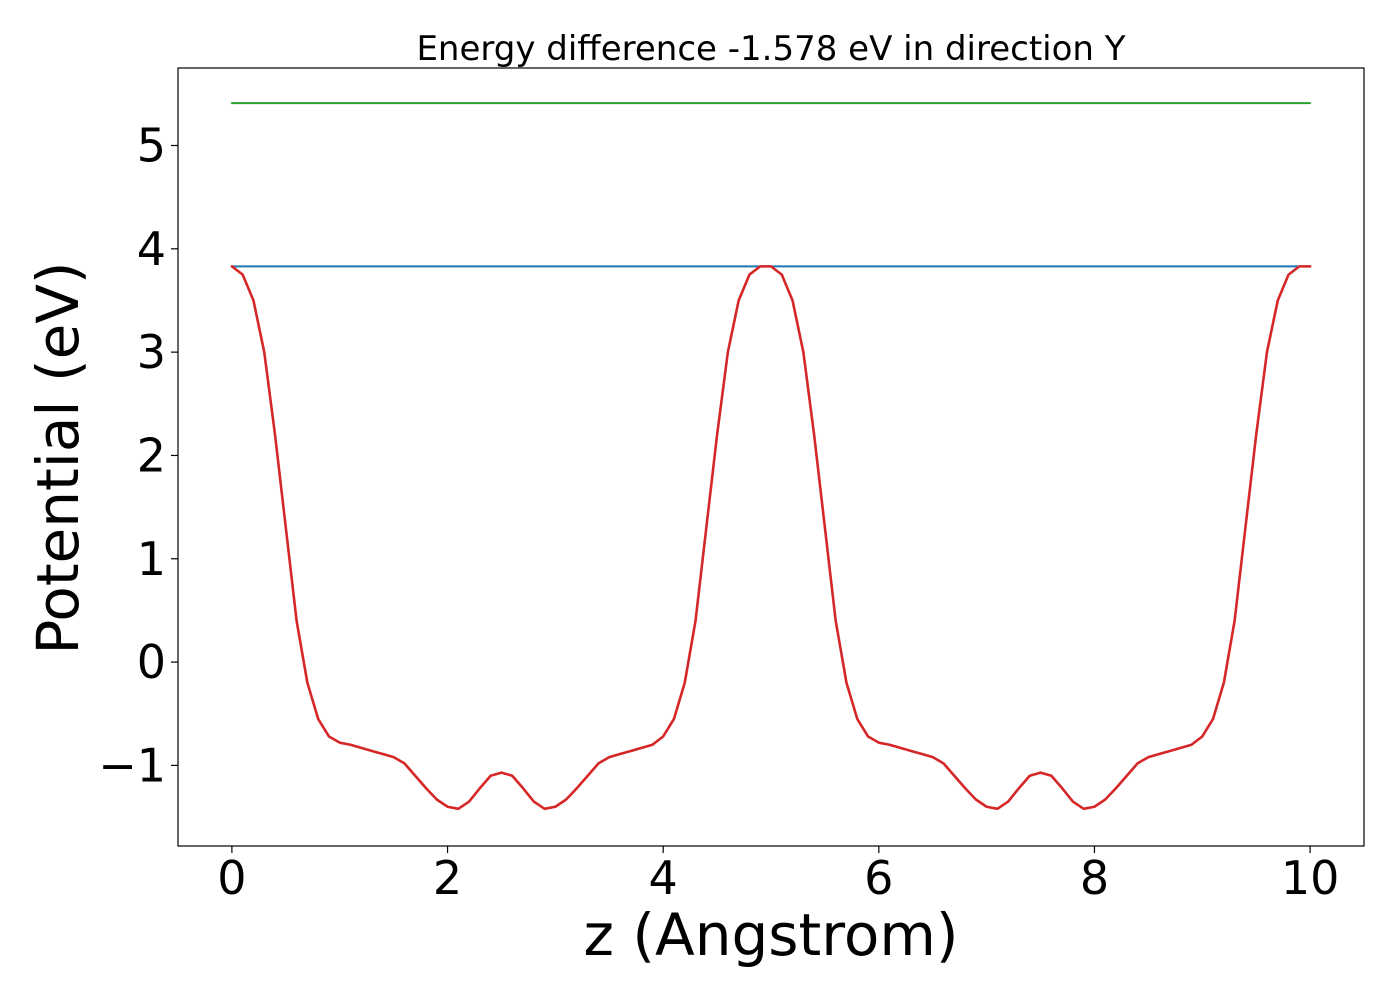  What do you see at coordinates (1094, 878) in the screenshot?
I see `x-tick-label: 8` at bounding box center [1094, 878].